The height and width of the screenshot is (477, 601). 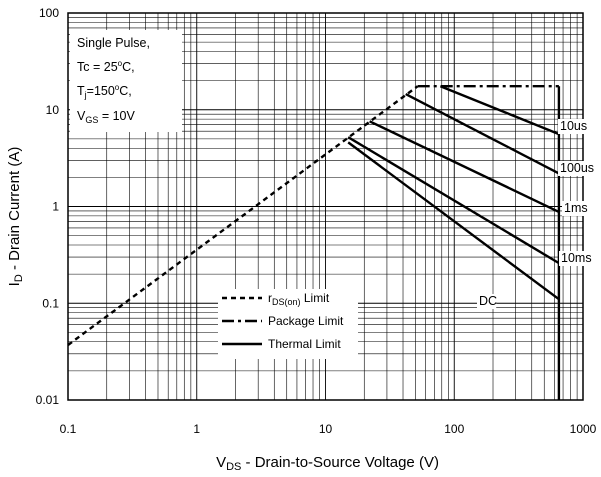 I want to click on condition-line: Tj=150oC,, so click(x=104, y=91).